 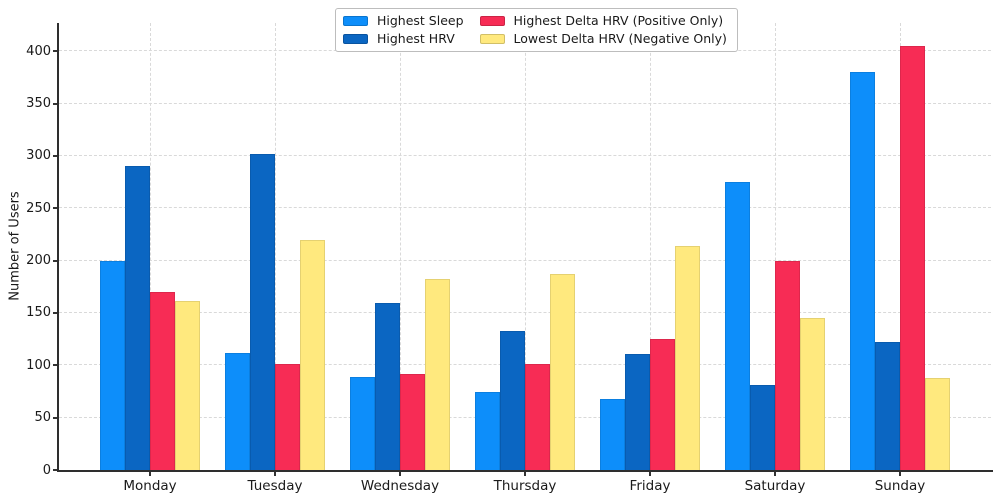 I want to click on bar-lowest-delta-hrv-negative-only-monday, so click(x=187, y=385).